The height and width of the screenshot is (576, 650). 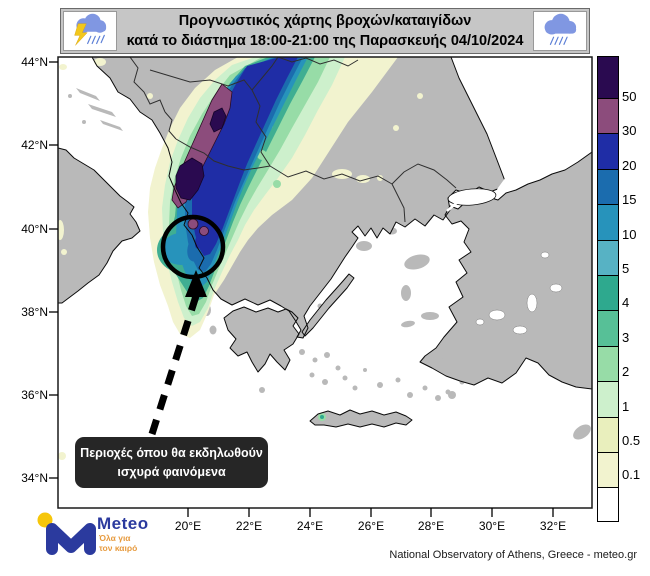 I want to click on annotation-line-1: Περιοχές όπου θα εκδηλωθούν, so click(x=171, y=453).